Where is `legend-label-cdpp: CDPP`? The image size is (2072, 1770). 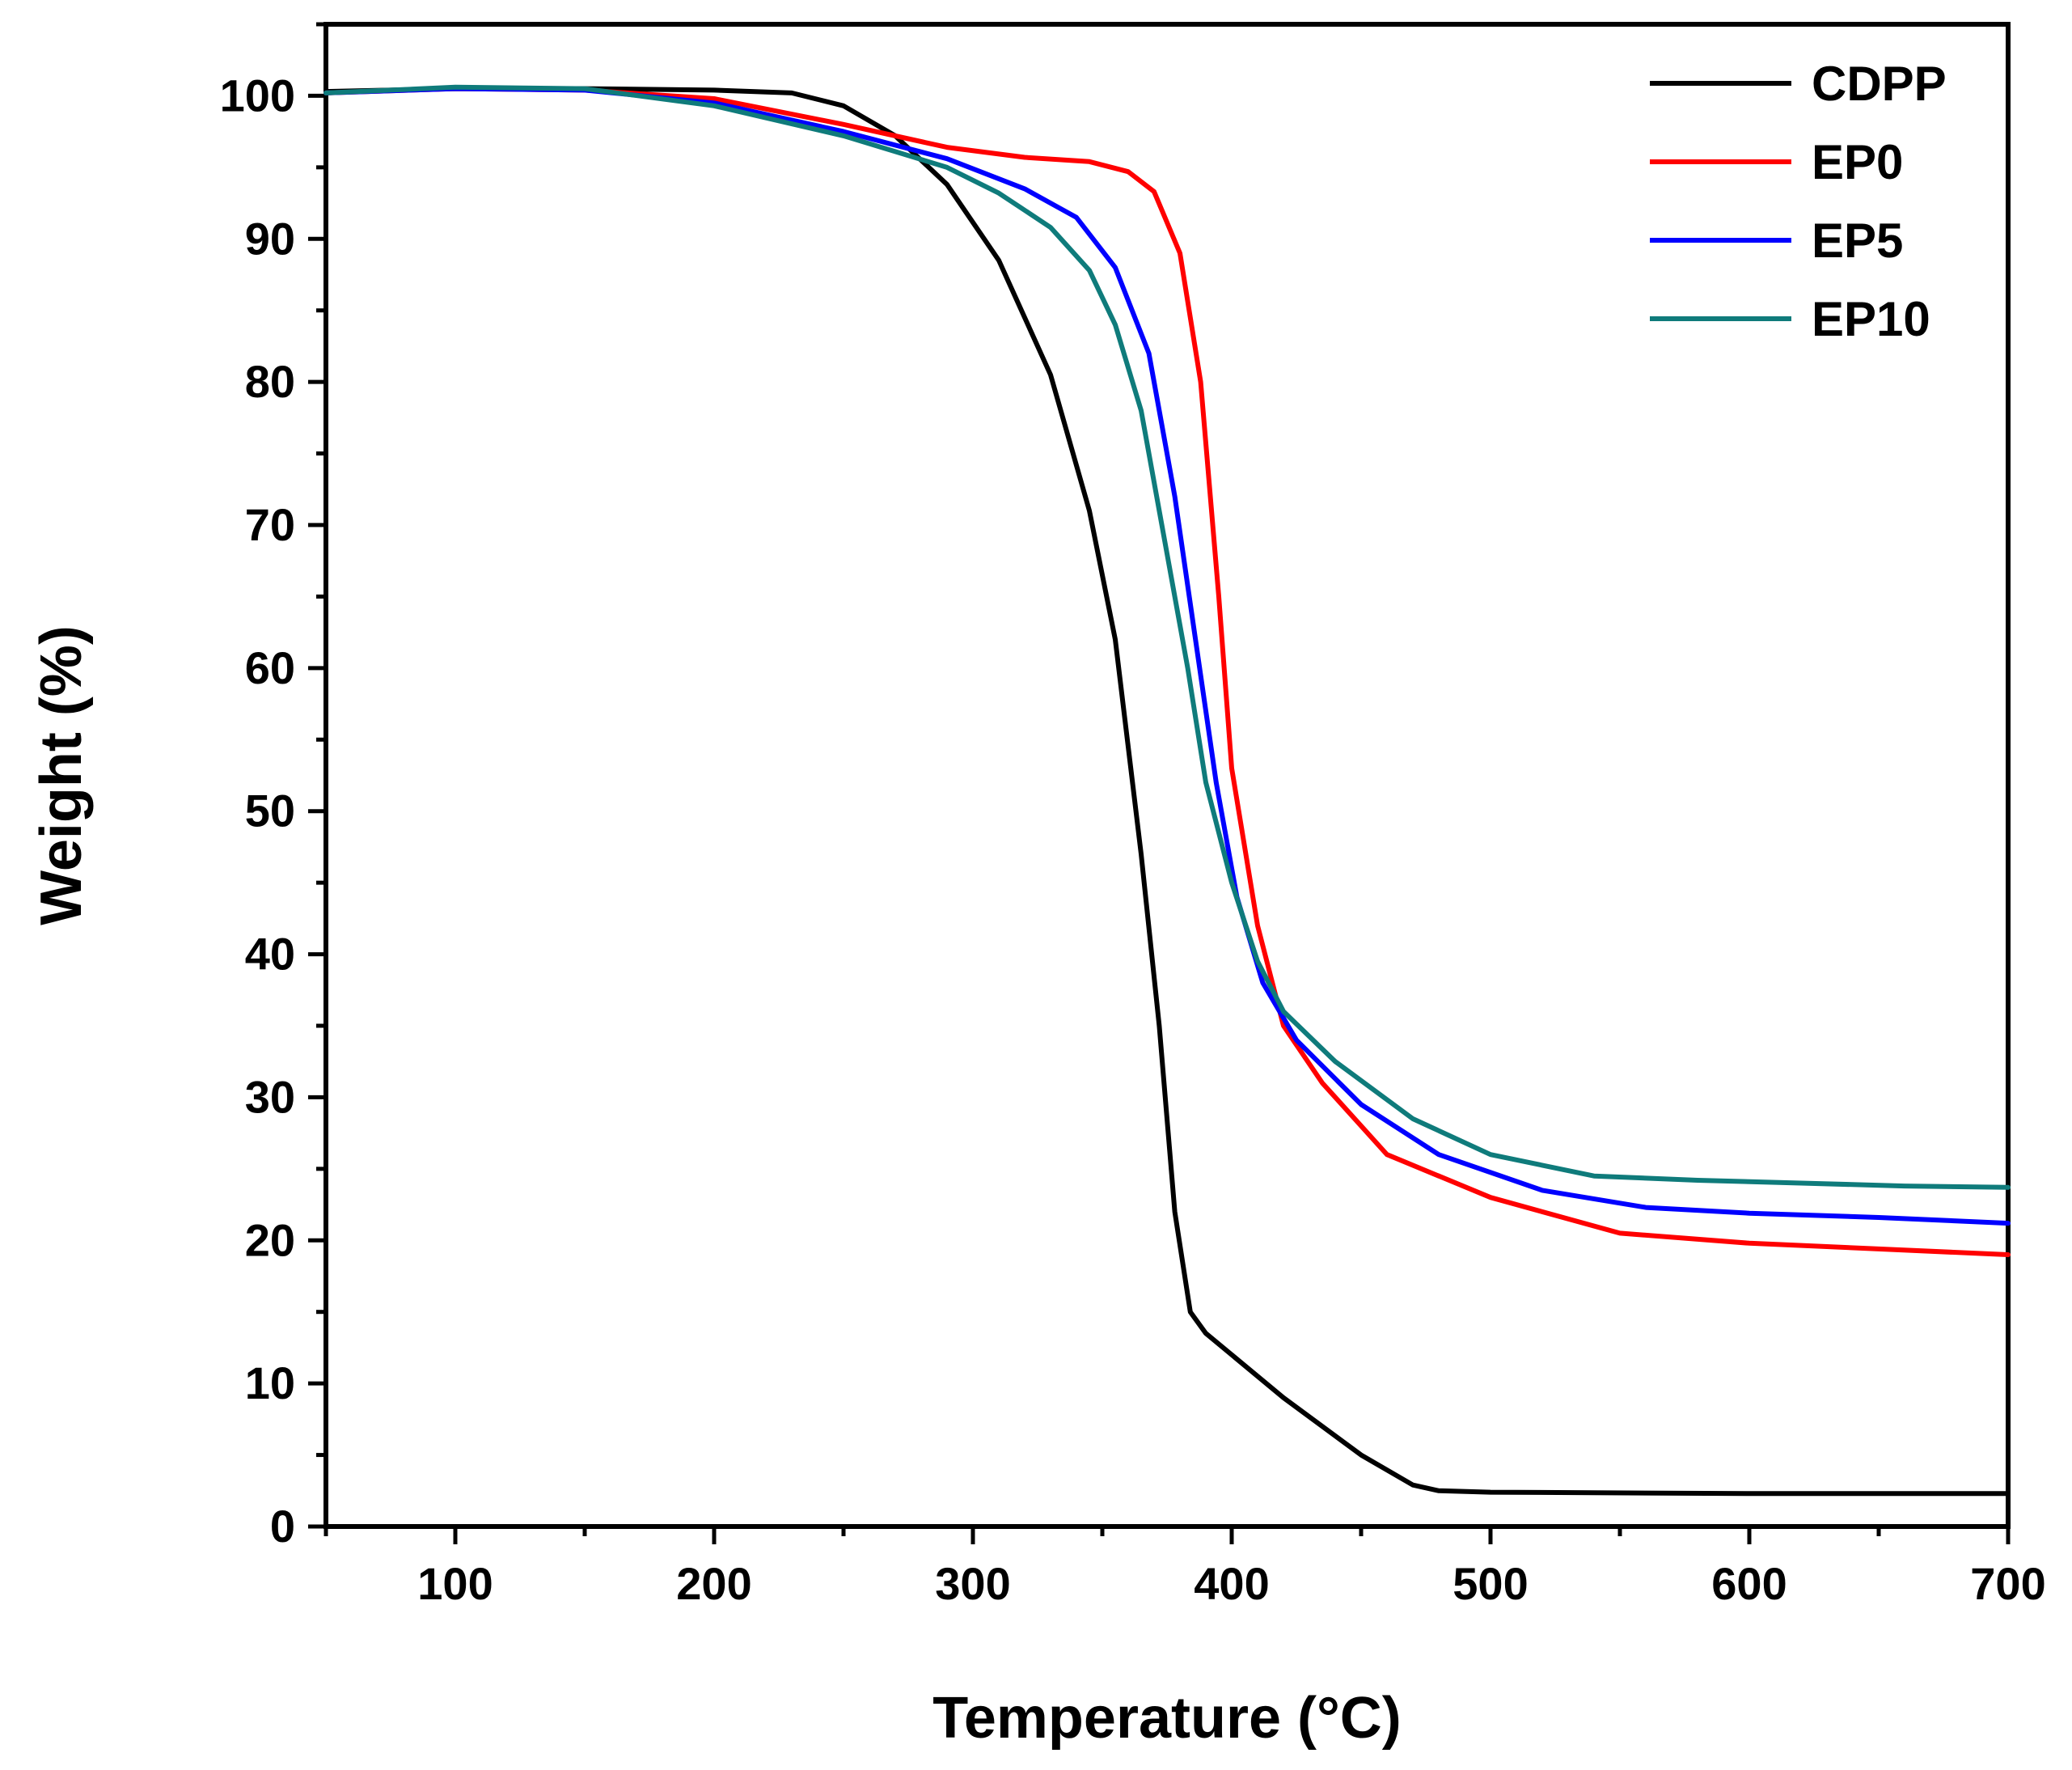
legend-label-cdpp: CDPP is located at coordinates (1879, 84).